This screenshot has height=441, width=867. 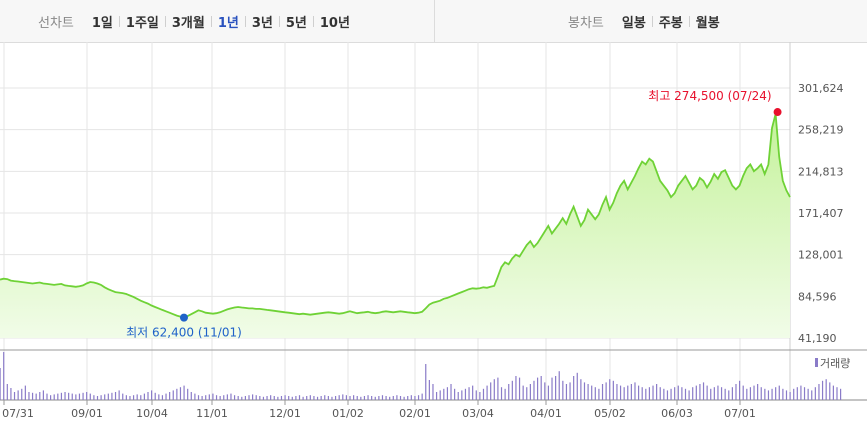 I want to click on period-1w: 1주일, so click(x=142, y=23).